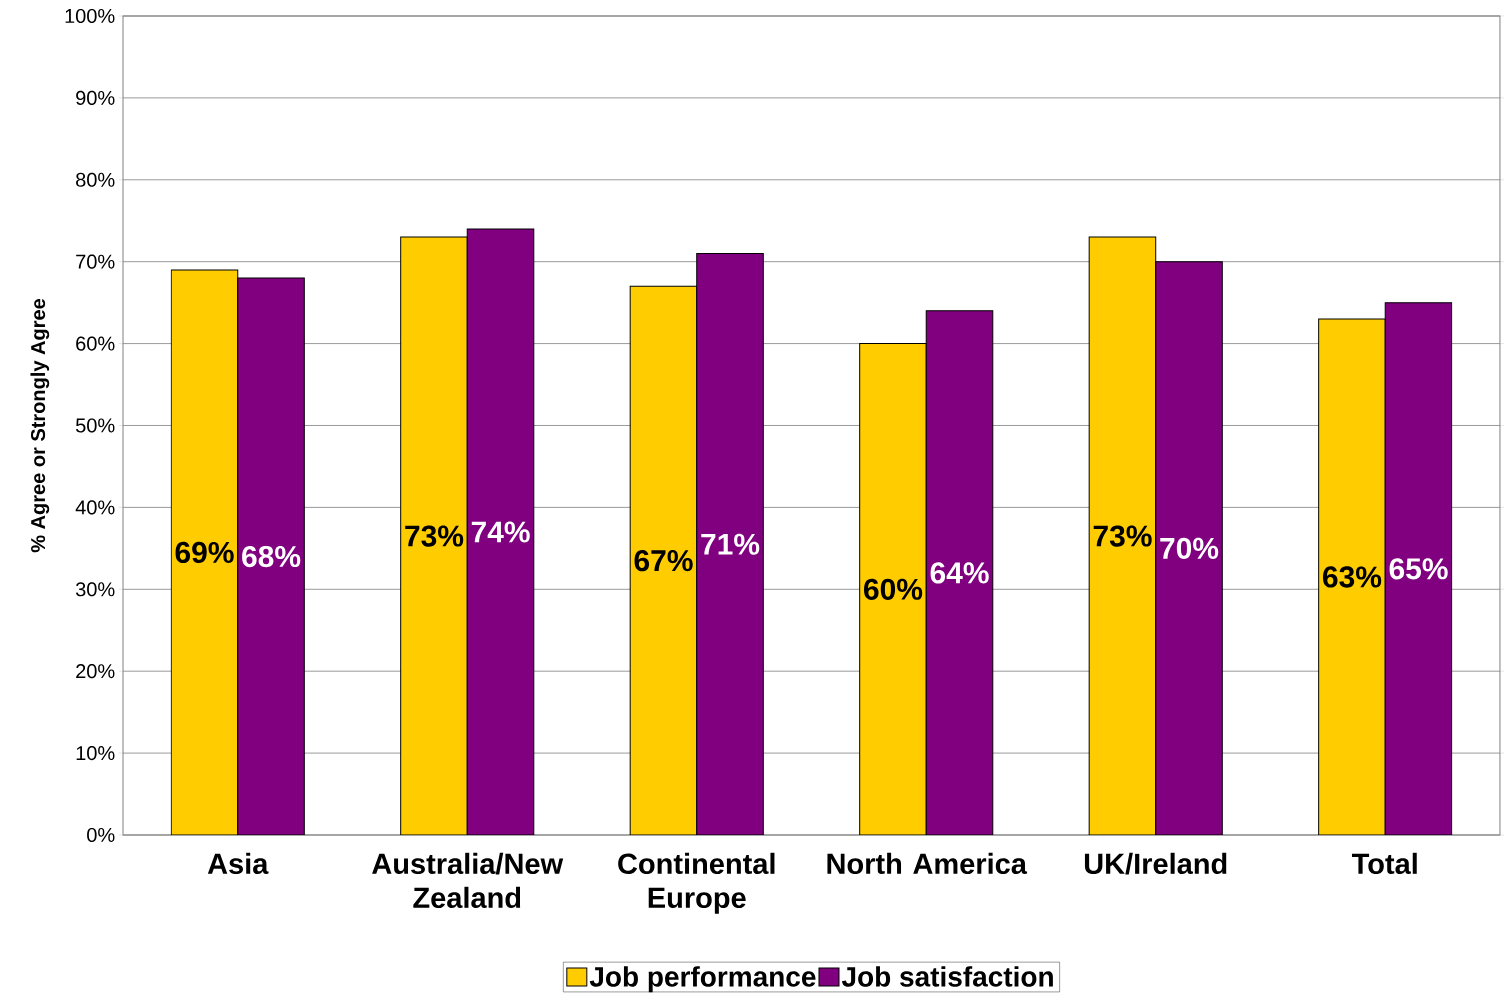  What do you see at coordinates (95, 425) in the screenshot?
I see `y-tick-label: 50%` at bounding box center [95, 425].